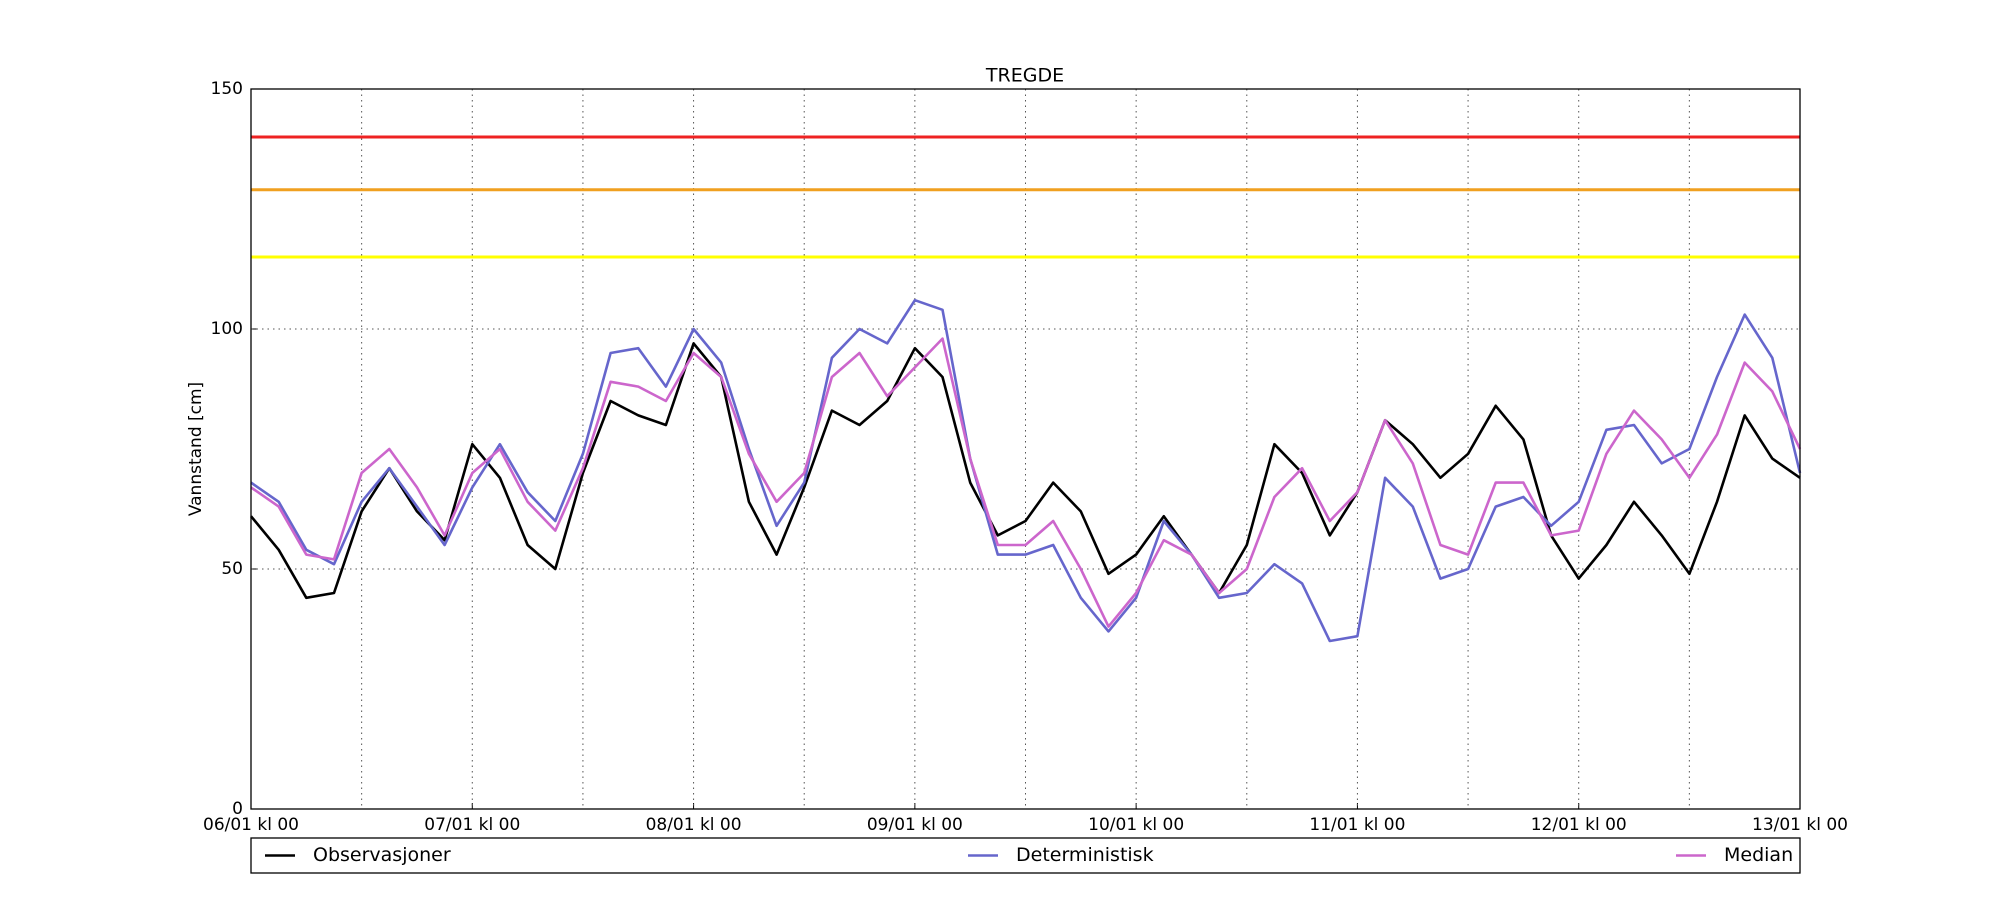 This screenshot has width=2000, height=900. Describe the element at coordinates (1579, 825) in the screenshot. I see `x-tick-label: 12/01 kl 00` at that location.